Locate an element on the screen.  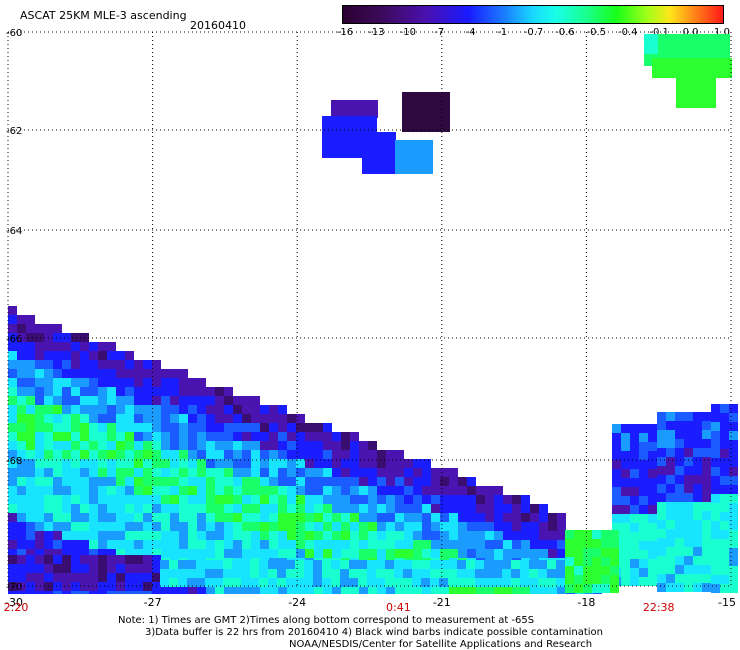
lat-tick-label: -62 is located at coordinates (14, 131).